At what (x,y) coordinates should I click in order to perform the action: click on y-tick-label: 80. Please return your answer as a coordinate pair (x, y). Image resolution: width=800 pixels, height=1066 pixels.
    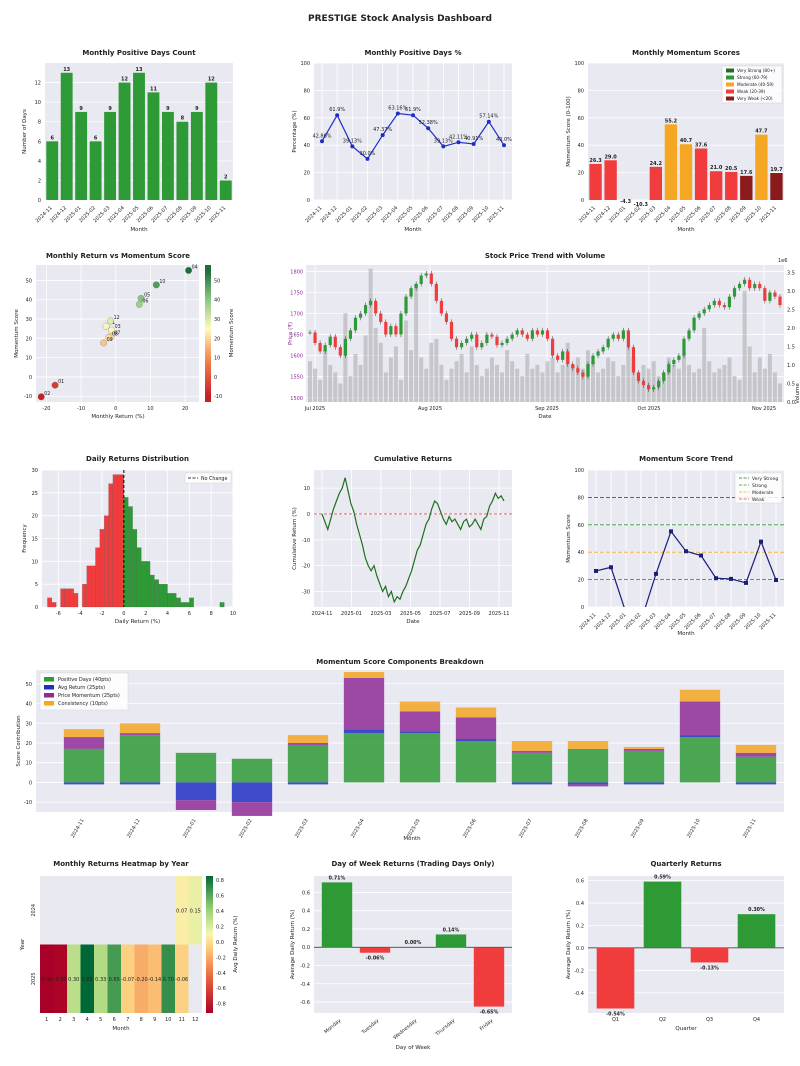
    Looking at the image, I should click on (307, 91).